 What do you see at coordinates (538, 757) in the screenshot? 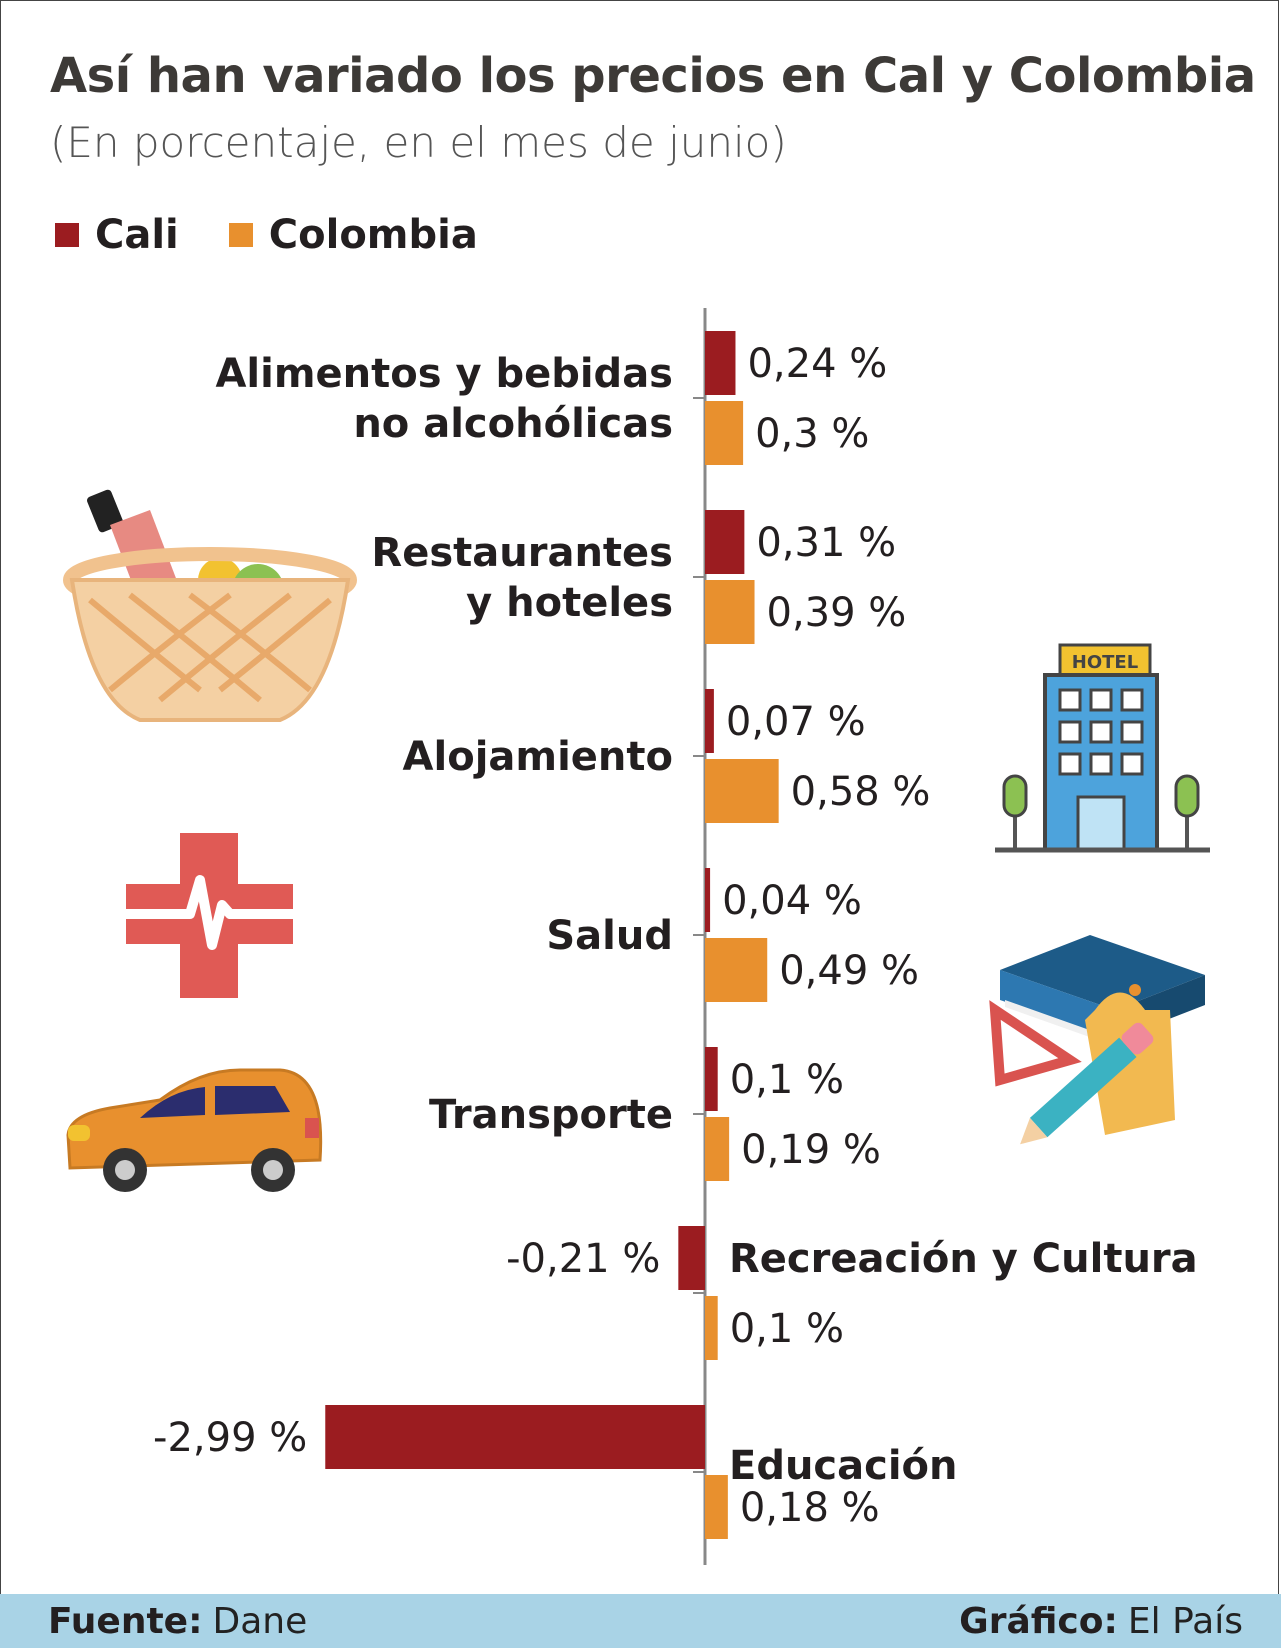
I see `category-label-alojamiento: Alojamiento` at bounding box center [538, 757].